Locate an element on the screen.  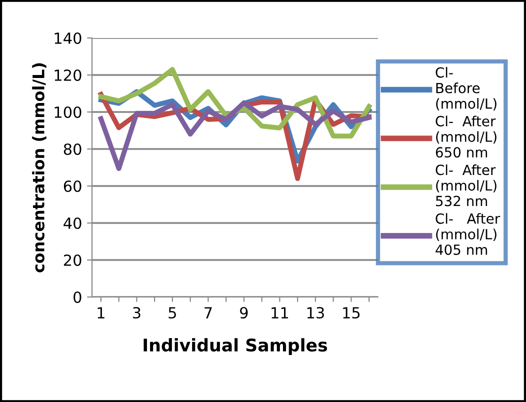
y-tick-label: 140 is located at coordinates (68, 38).